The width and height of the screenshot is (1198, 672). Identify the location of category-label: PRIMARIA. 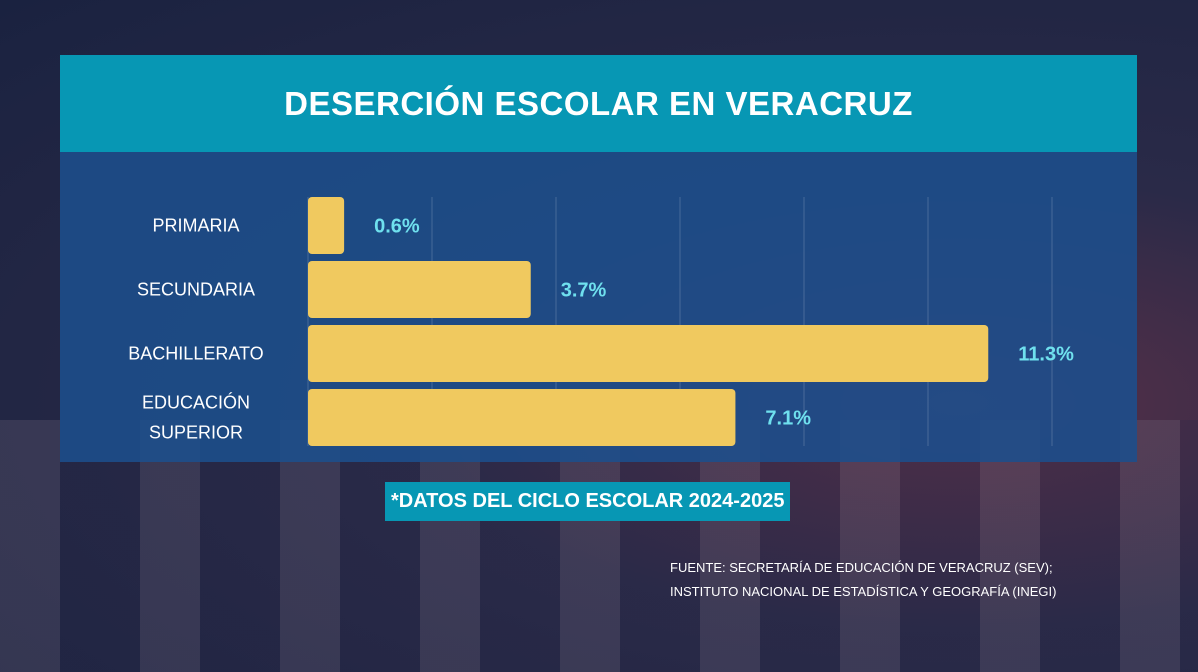
(195, 226).